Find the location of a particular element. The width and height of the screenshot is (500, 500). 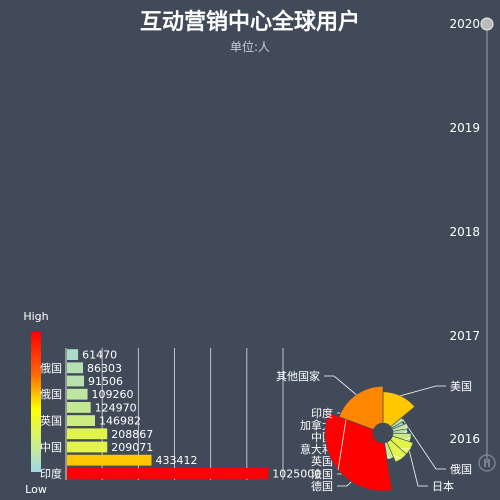

bar-value-label: 208867 is located at coordinates (132, 434).